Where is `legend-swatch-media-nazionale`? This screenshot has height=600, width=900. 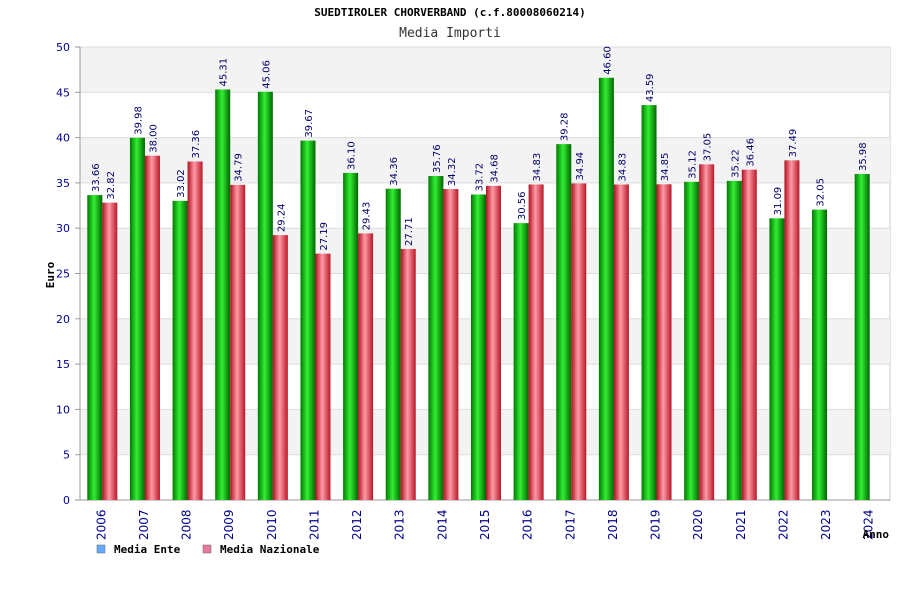 legend-swatch-media-nazionale is located at coordinates (207, 549).